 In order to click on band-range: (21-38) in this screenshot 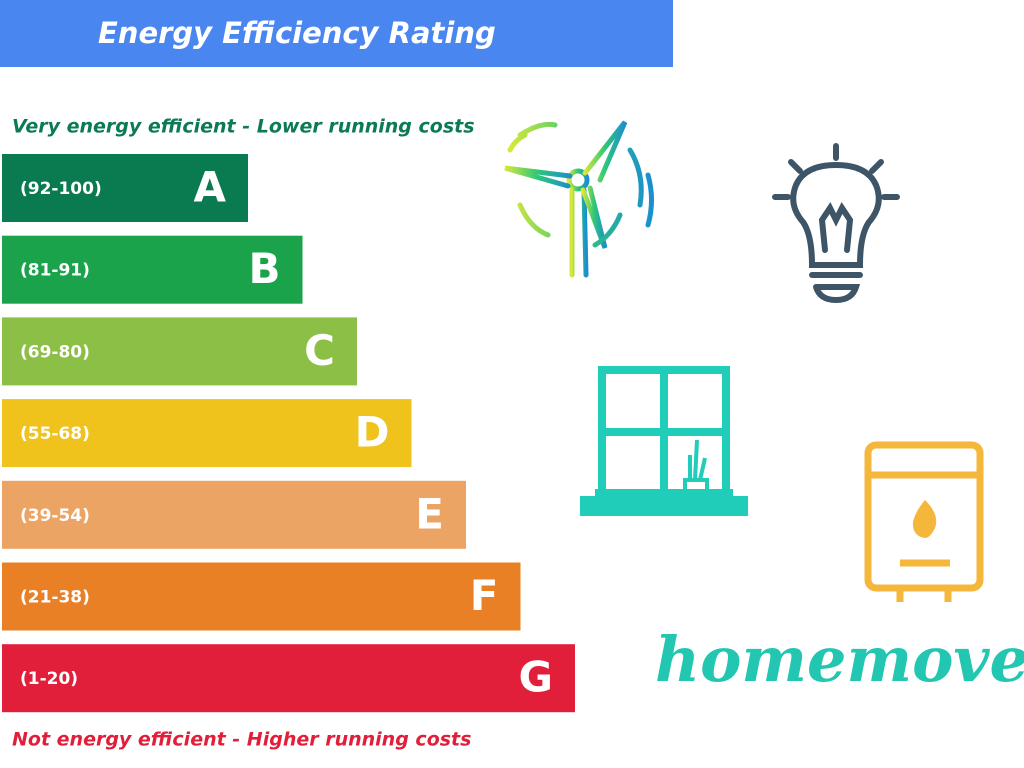, I will do `click(55, 598)`.